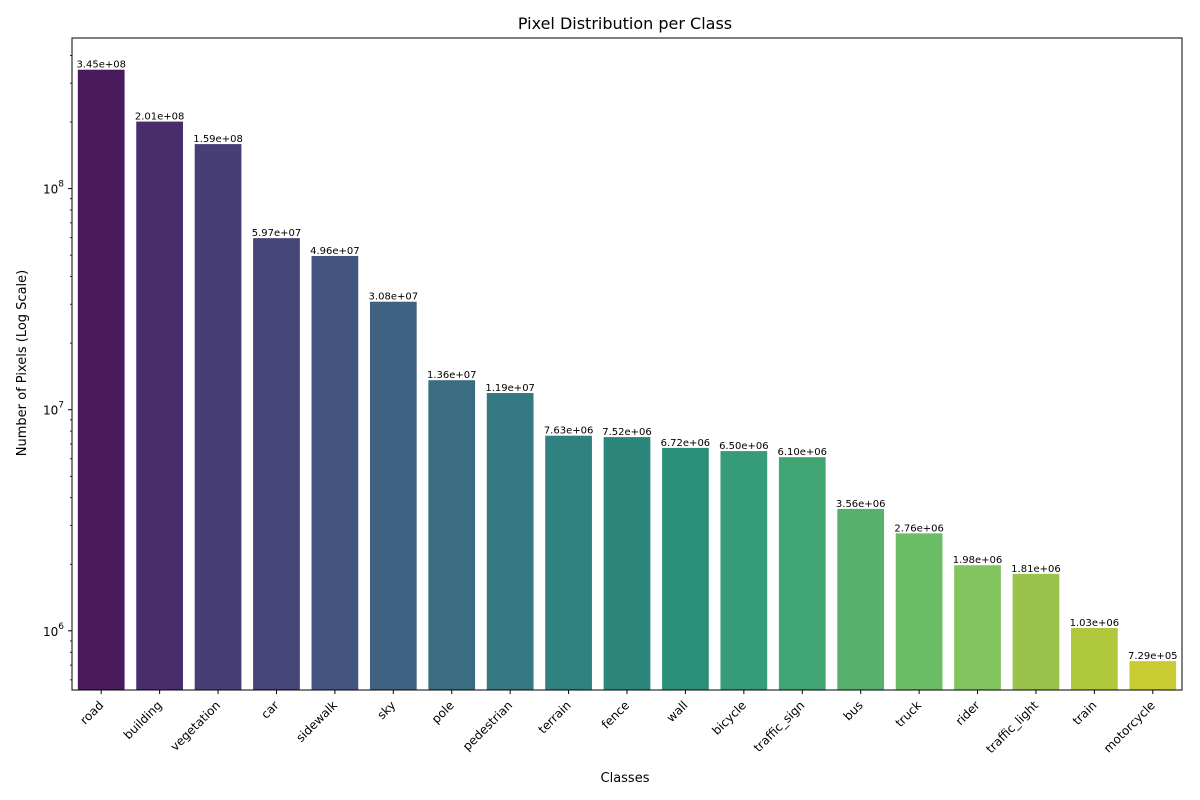  Describe the element at coordinates (159, 406) in the screenshot. I see `bar-building` at that location.